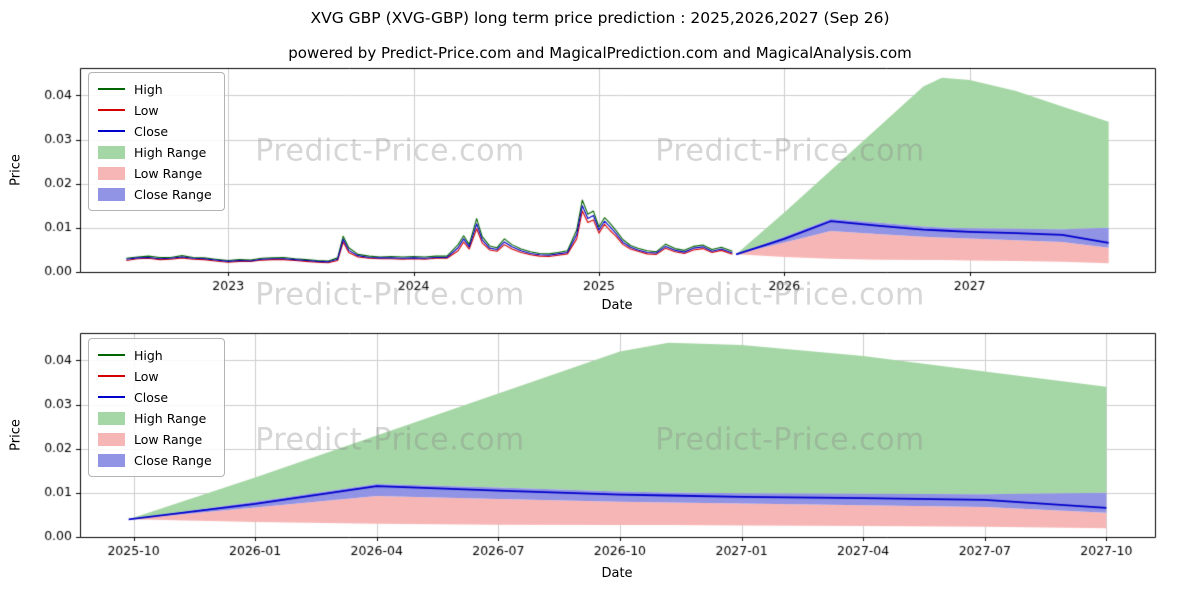 The width and height of the screenshot is (1200, 600). Describe the element at coordinates (16, 170) in the screenshot. I see `y-axis-label-top-chart: Price` at that location.